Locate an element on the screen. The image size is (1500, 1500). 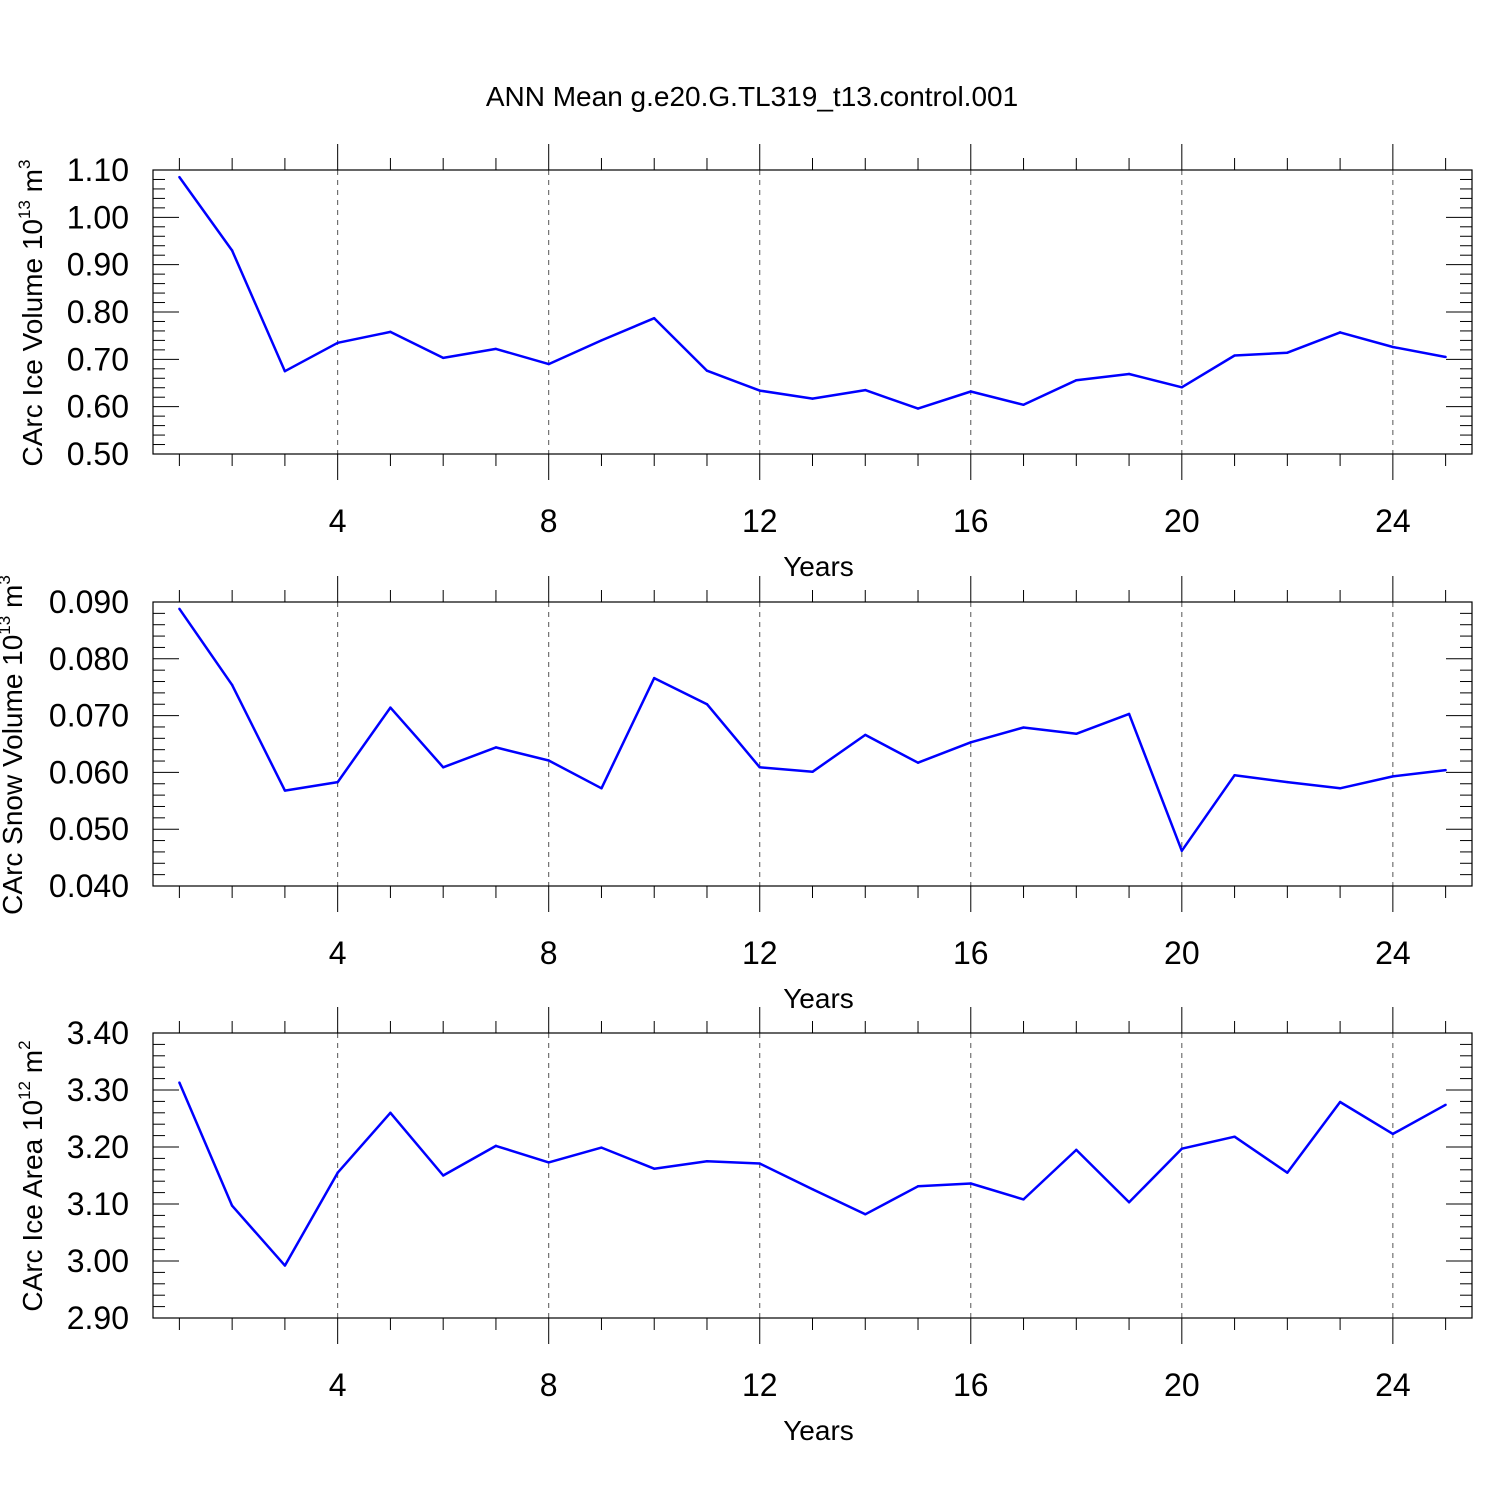
series-line-ice-volume is located at coordinates (812, 293).